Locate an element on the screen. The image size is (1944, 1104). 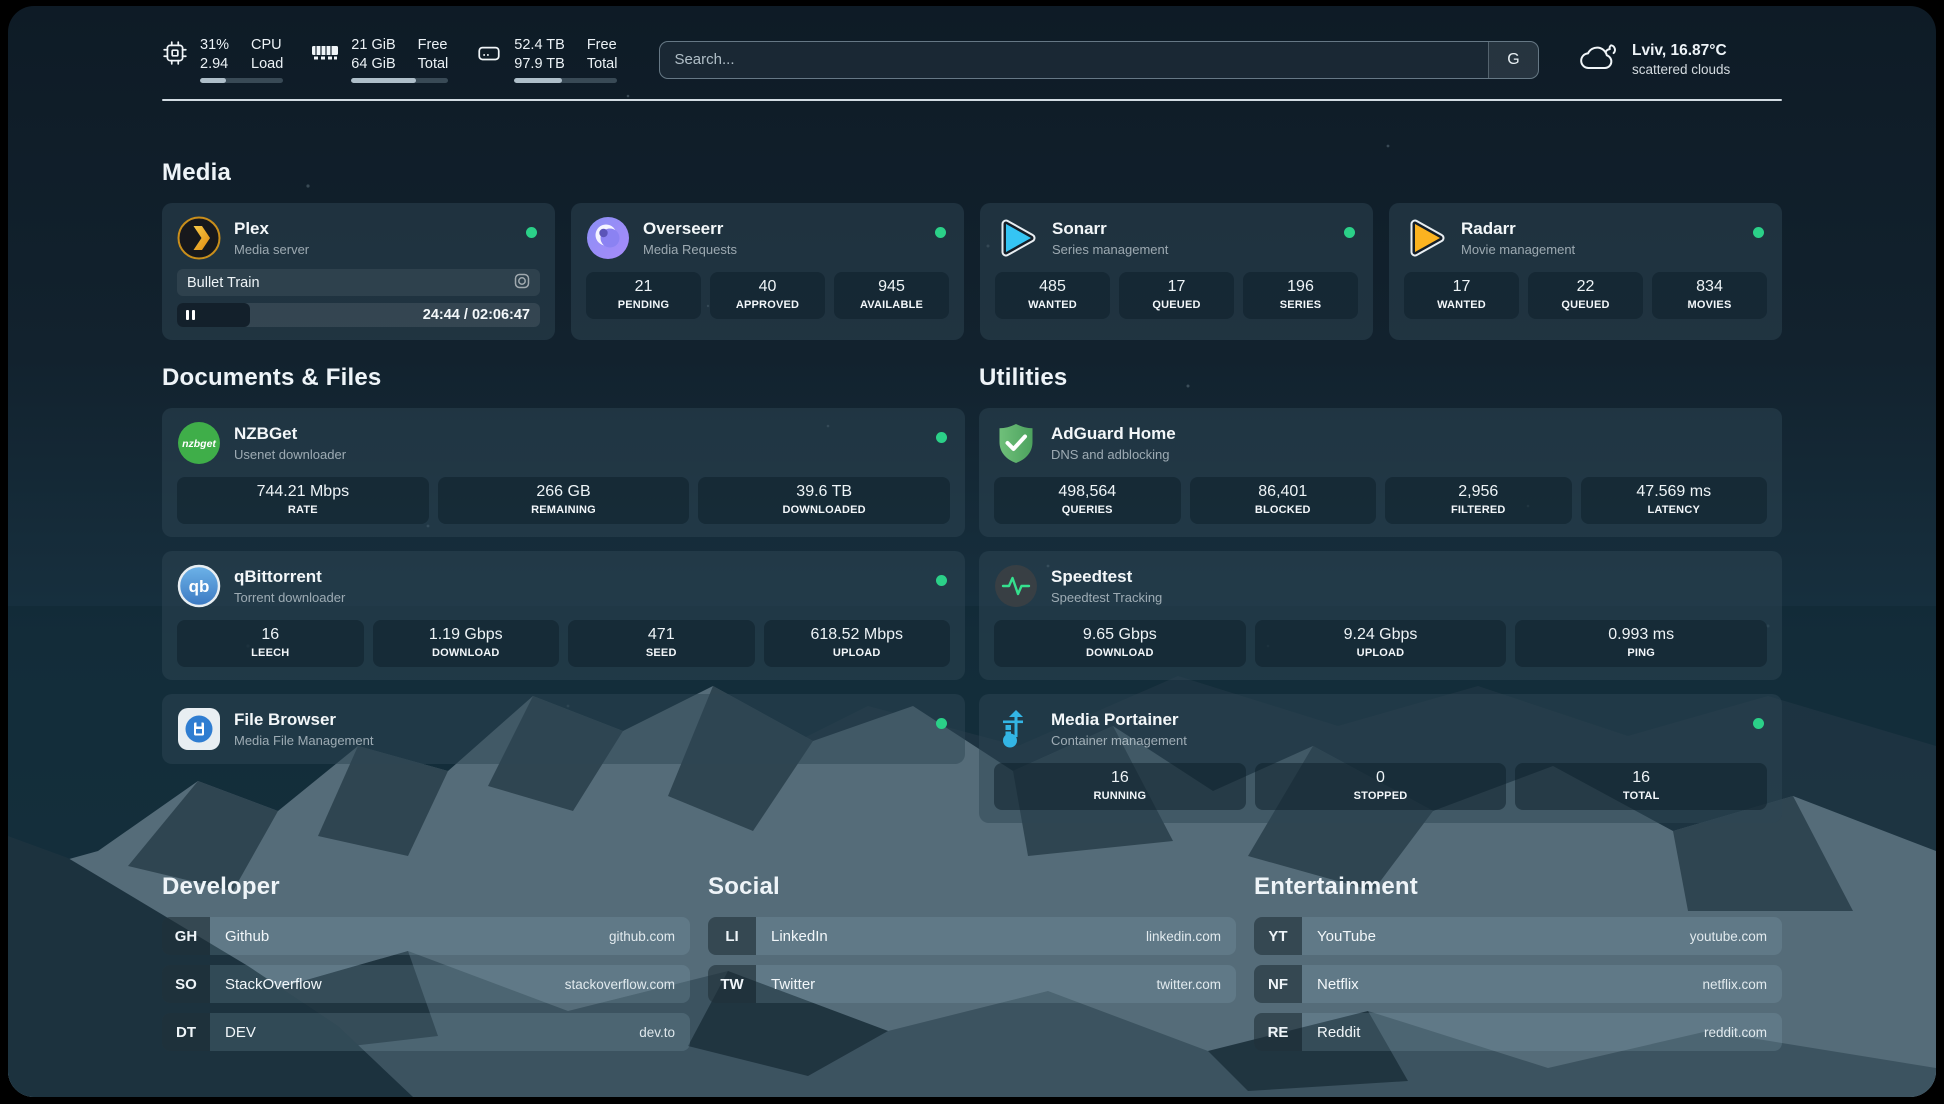
stat-movies: 834 MOVIES is located at coordinates (1709, 295).